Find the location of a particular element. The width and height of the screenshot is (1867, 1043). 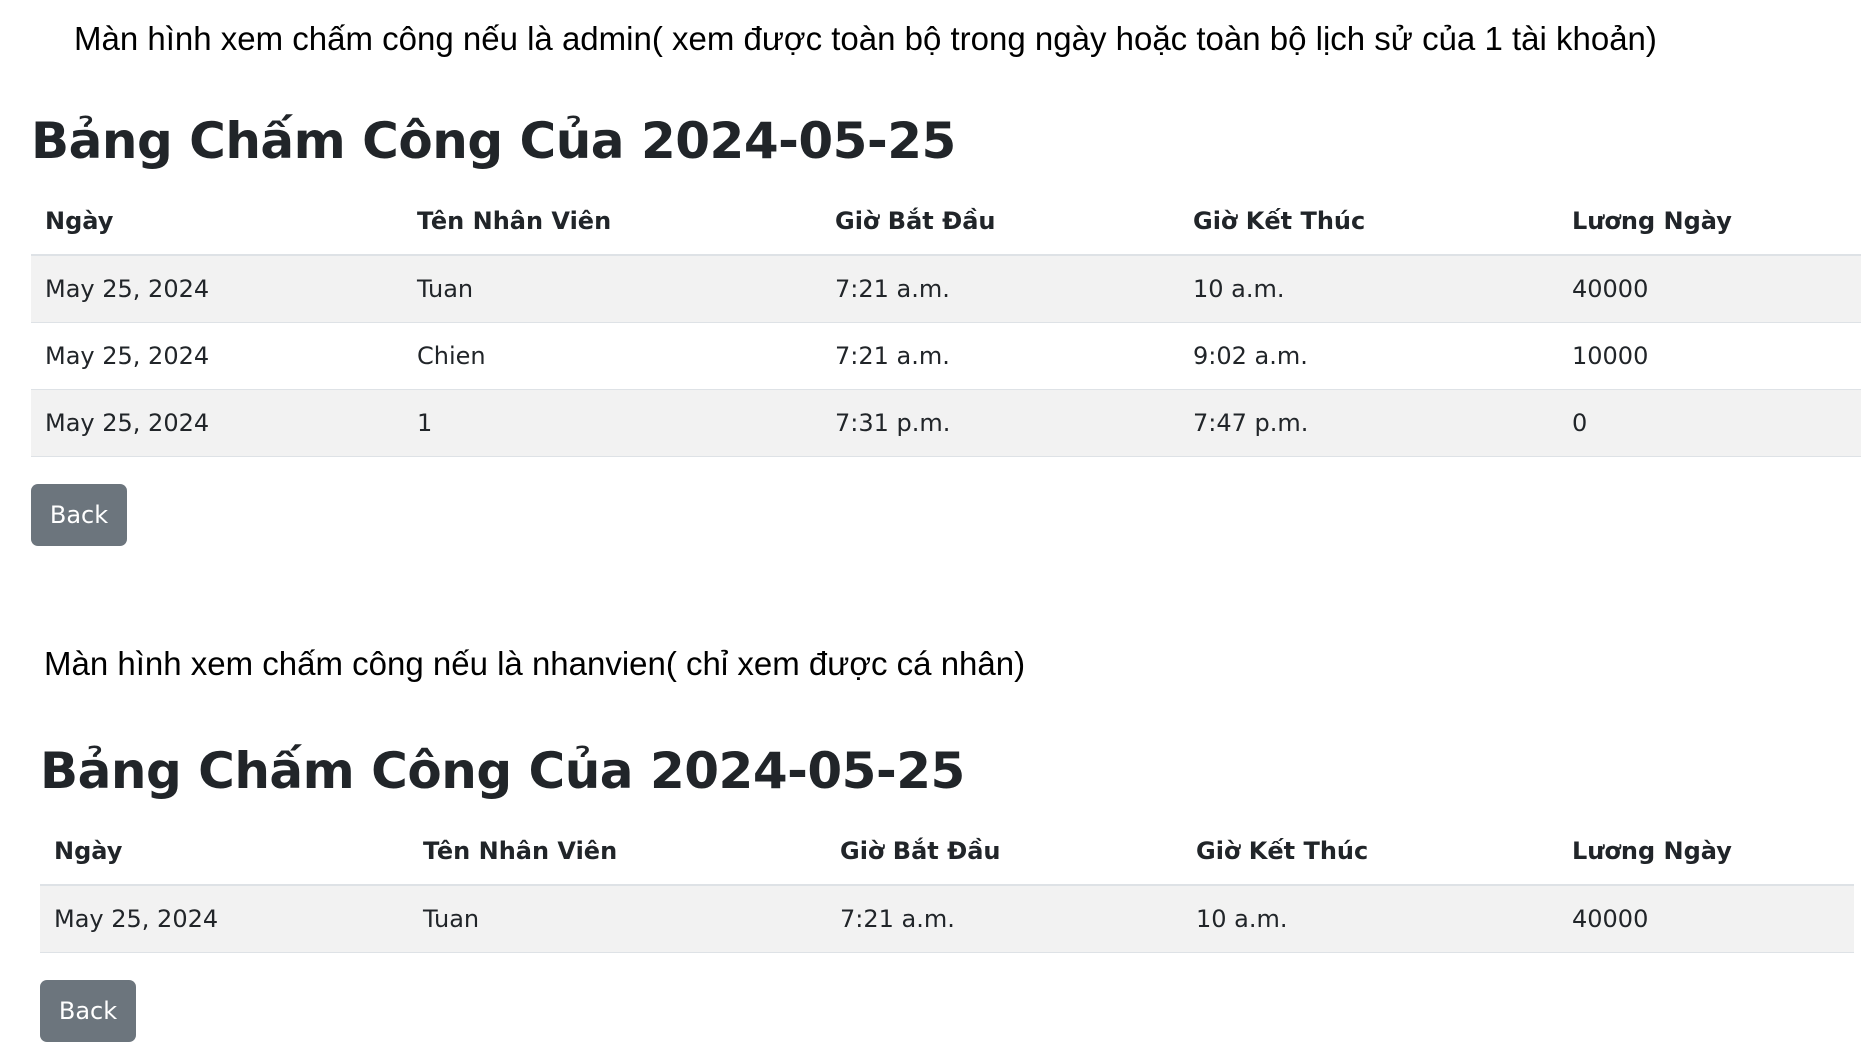

cell-end-time: 9:02 a.m. is located at coordinates (1368, 356).